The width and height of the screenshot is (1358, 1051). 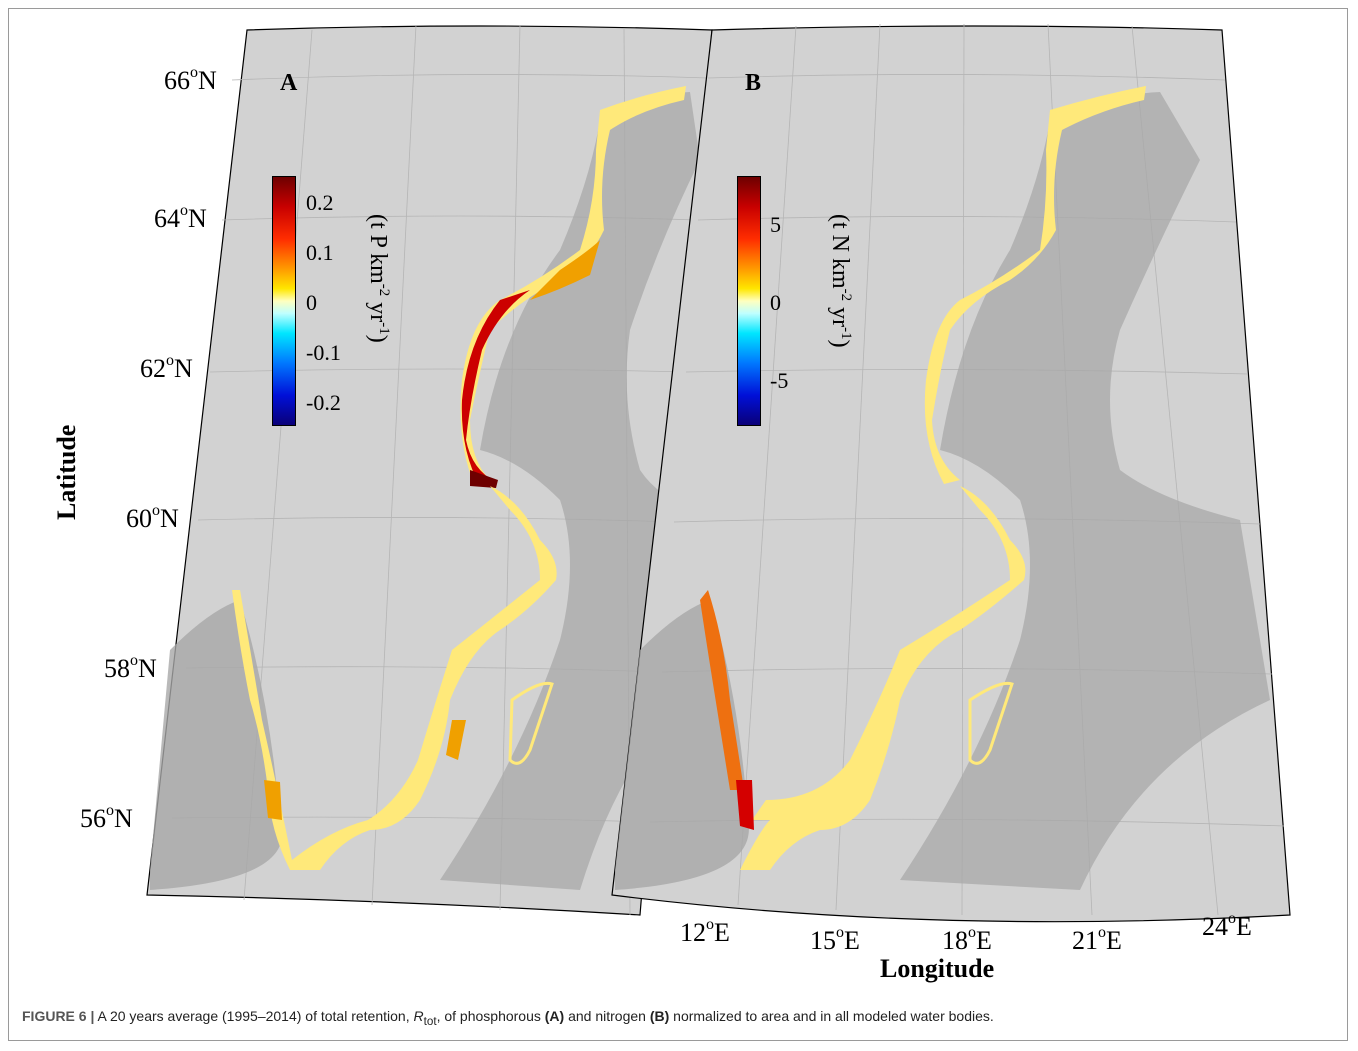 What do you see at coordinates (311, 302) in the screenshot?
I see `colorbar-a-tick: 0` at bounding box center [311, 302].